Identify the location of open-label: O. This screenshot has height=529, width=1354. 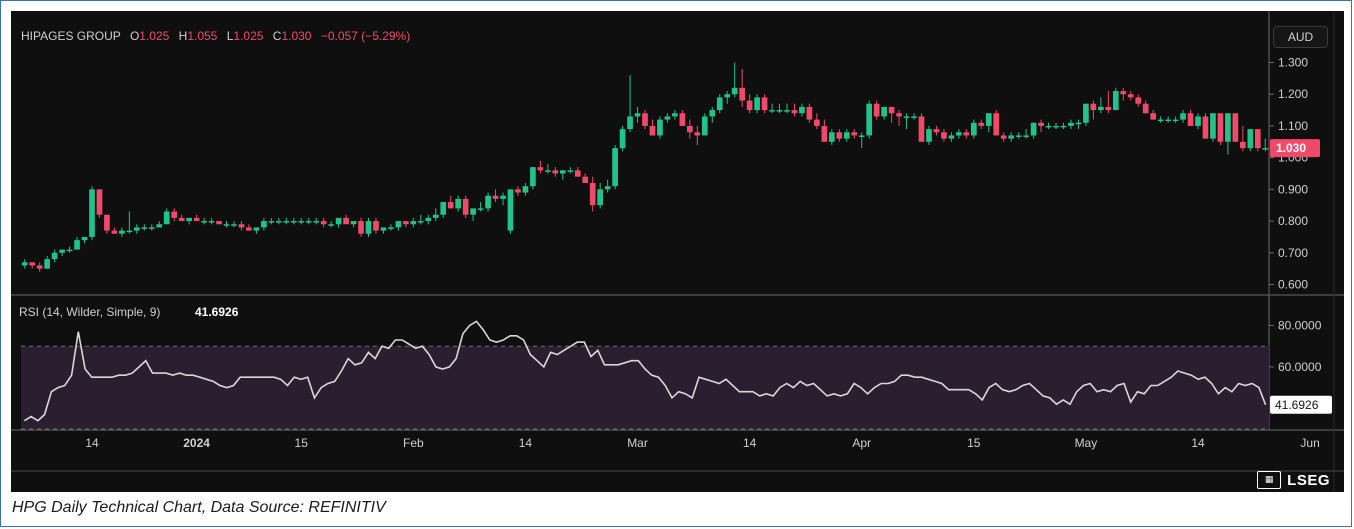
(134, 36).